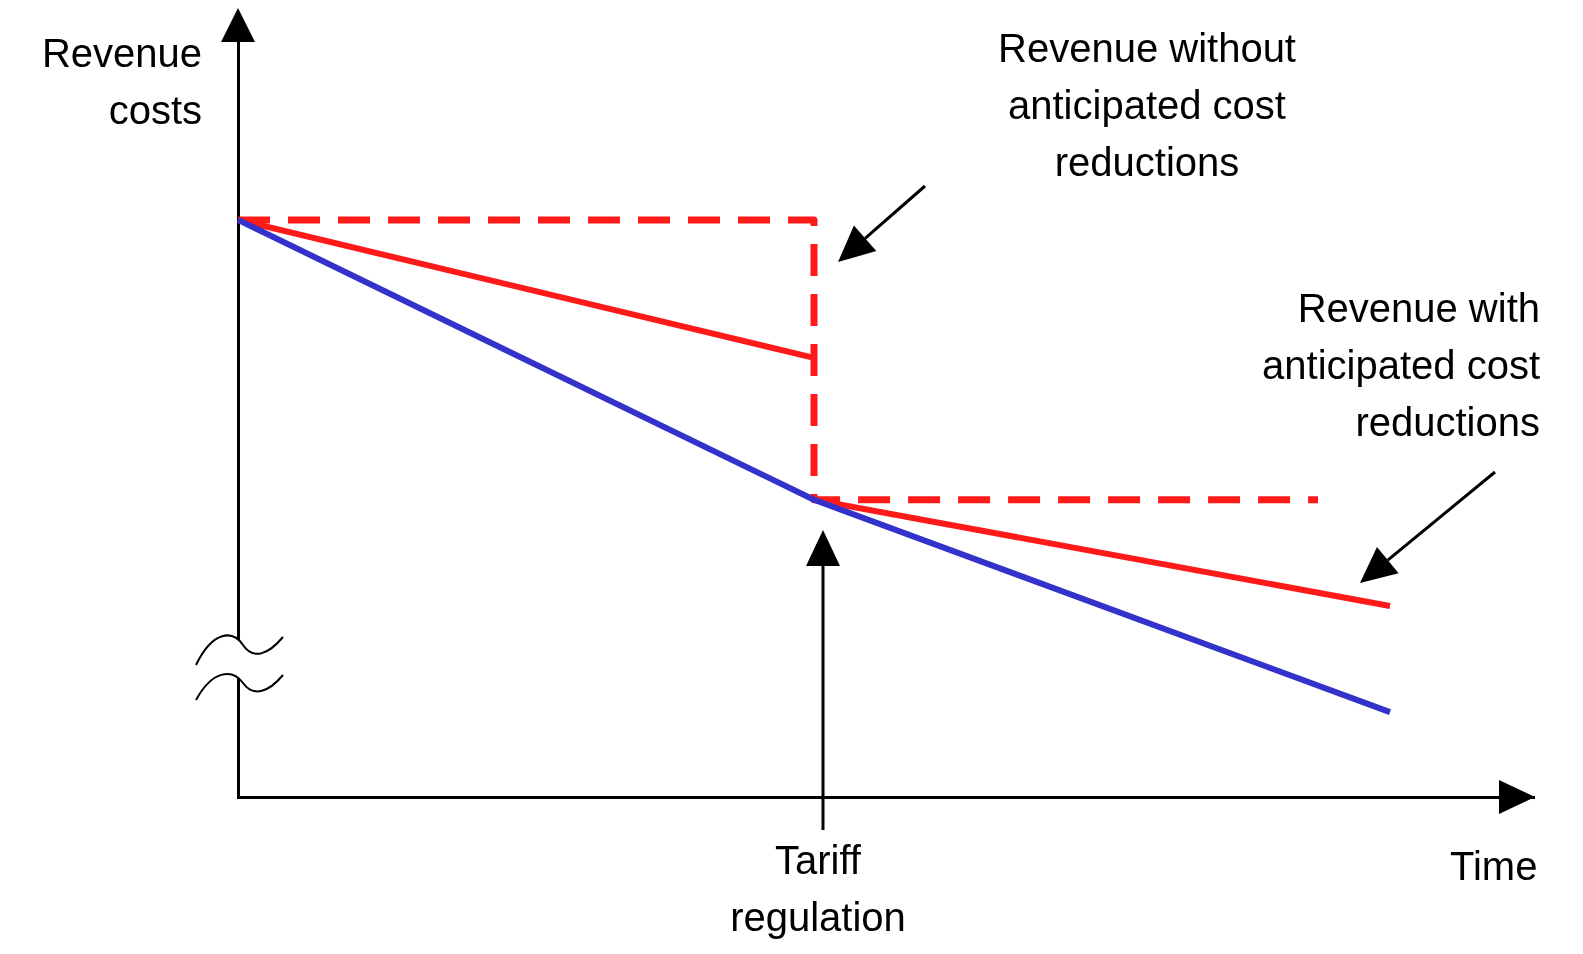 This screenshot has height=954, width=1583. I want to click on x-axis-title: Time, so click(1494, 866).